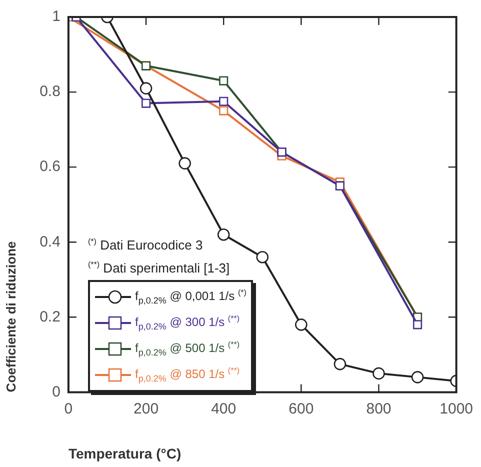 Image resolution: width=481 pixels, height=467 pixels. I want to click on y-tick-label: 0, so click(56, 391).